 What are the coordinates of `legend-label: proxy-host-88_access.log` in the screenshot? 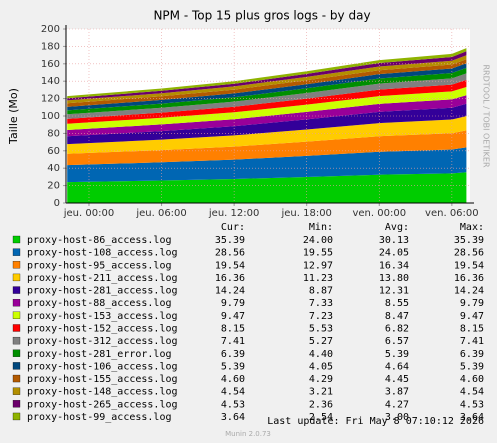 It's located at (99, 303).